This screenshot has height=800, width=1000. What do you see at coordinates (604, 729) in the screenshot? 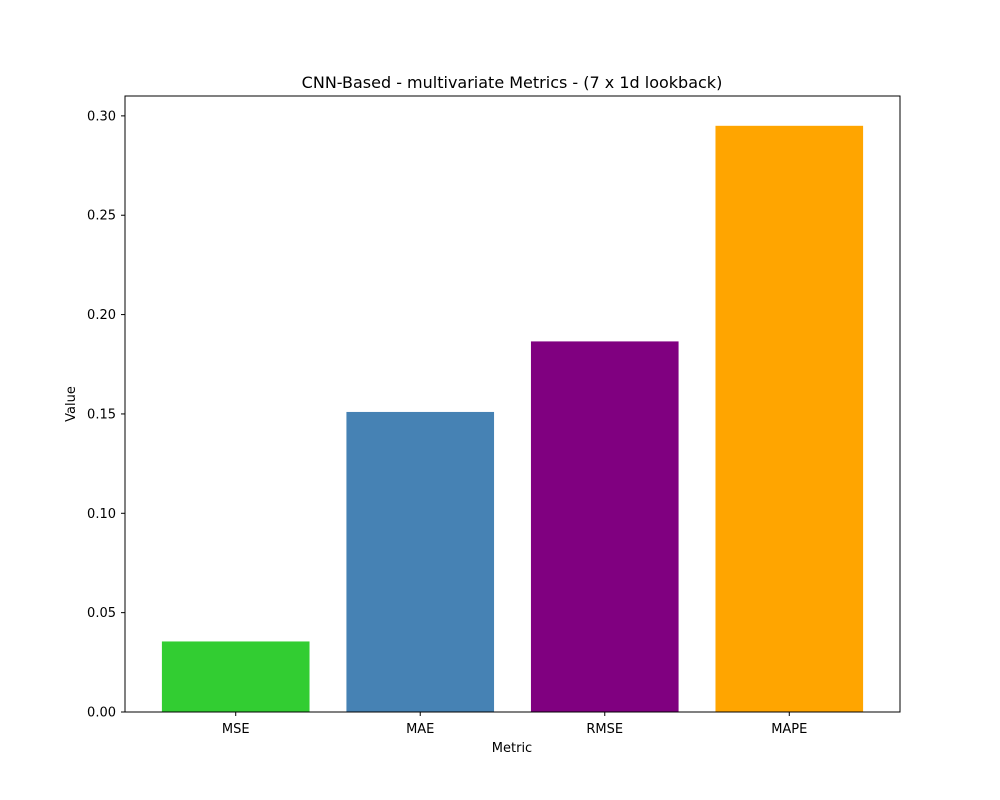
I see `x-tick-label: RMSE` at bounding box center [604, 729].